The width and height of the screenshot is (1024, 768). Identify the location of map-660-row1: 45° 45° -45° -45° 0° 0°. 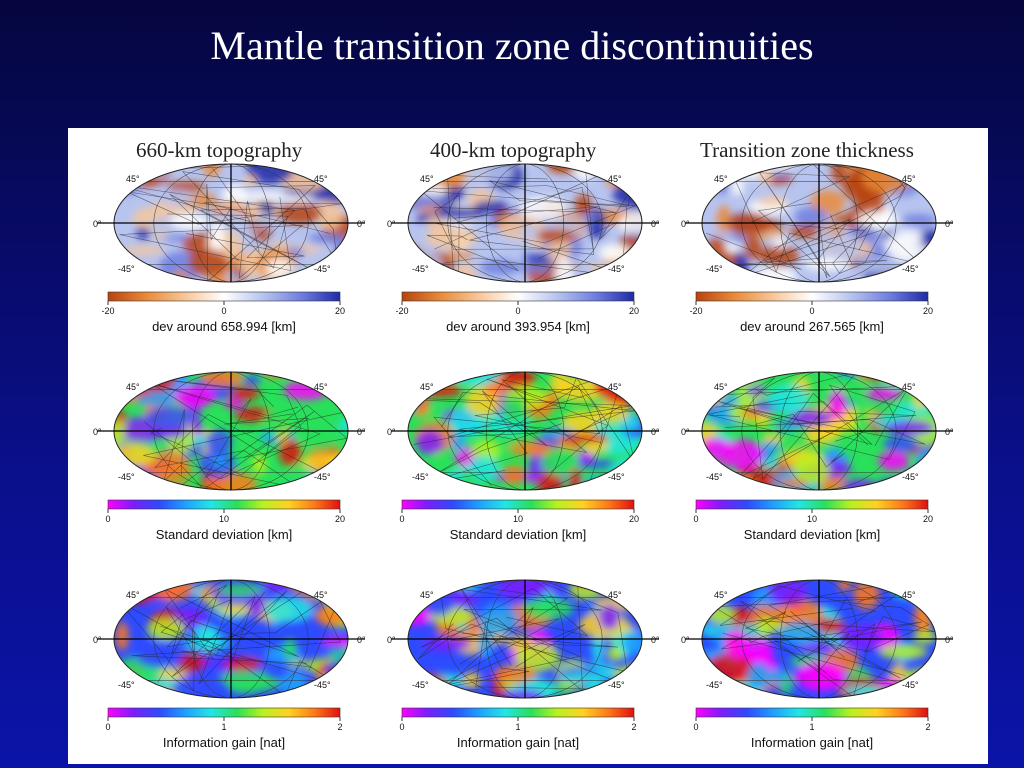
(229, 223).